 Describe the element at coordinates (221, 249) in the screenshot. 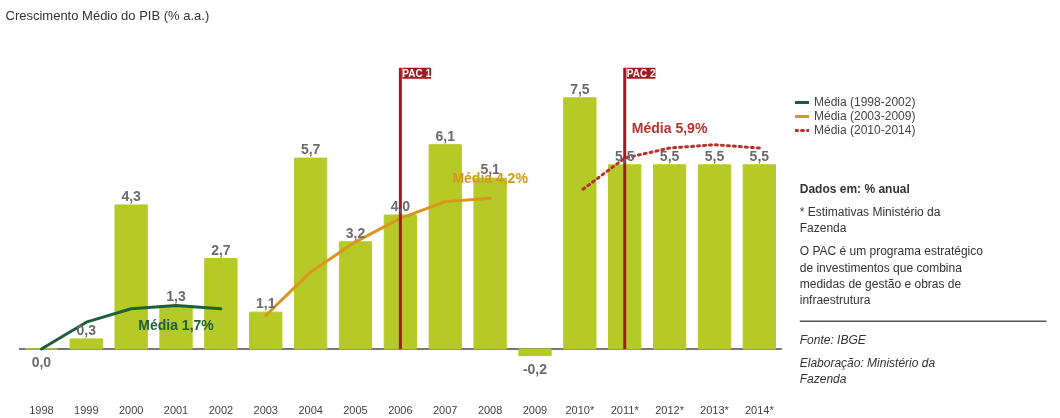

I see `data-label: 2,7` at that location.